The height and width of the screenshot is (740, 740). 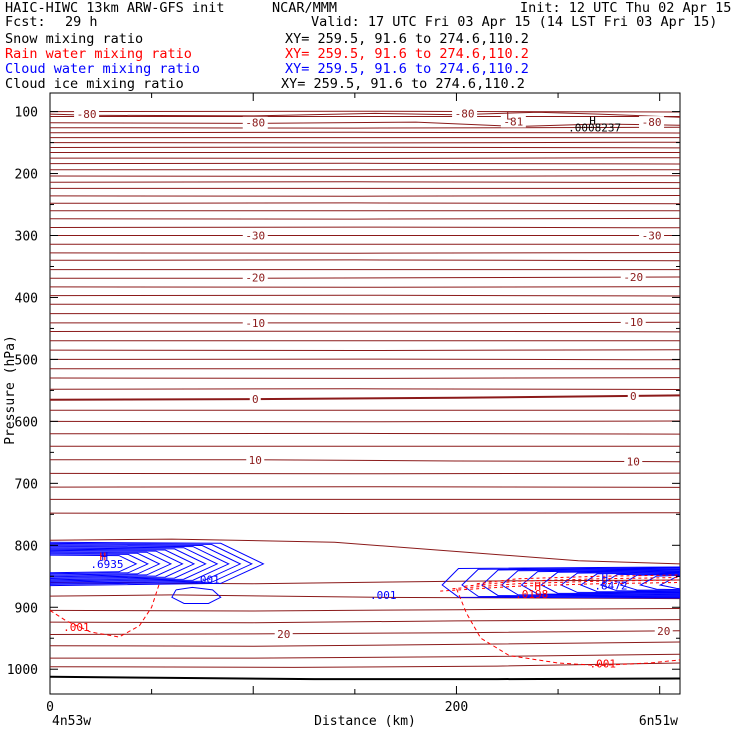 I want to click on legend-cloudwater-label: Cloud water mixing ratio, so click(x=103, y=69).